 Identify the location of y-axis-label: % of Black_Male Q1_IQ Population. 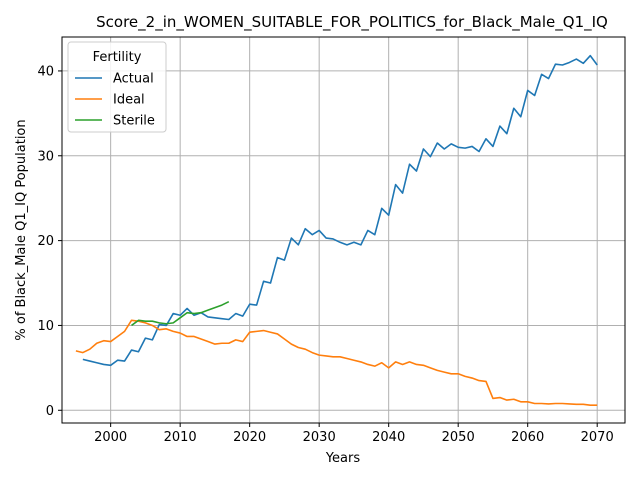
(21, 229).